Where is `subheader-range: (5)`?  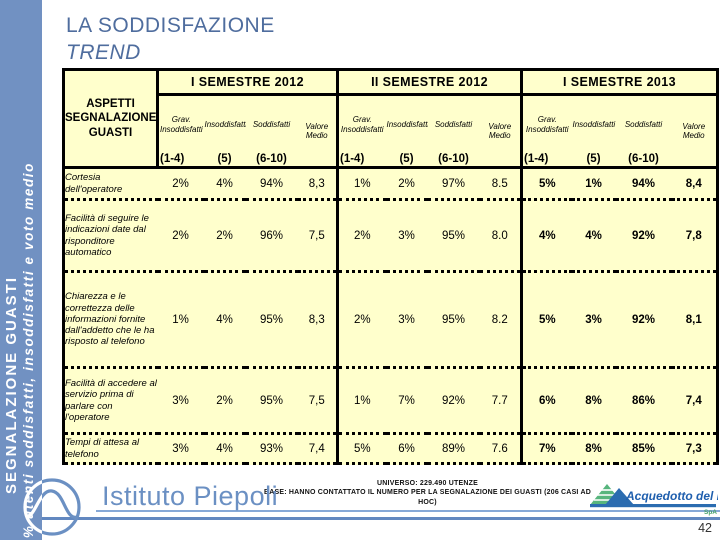
subheader-range: (5) is located at coordinates (224, 158).